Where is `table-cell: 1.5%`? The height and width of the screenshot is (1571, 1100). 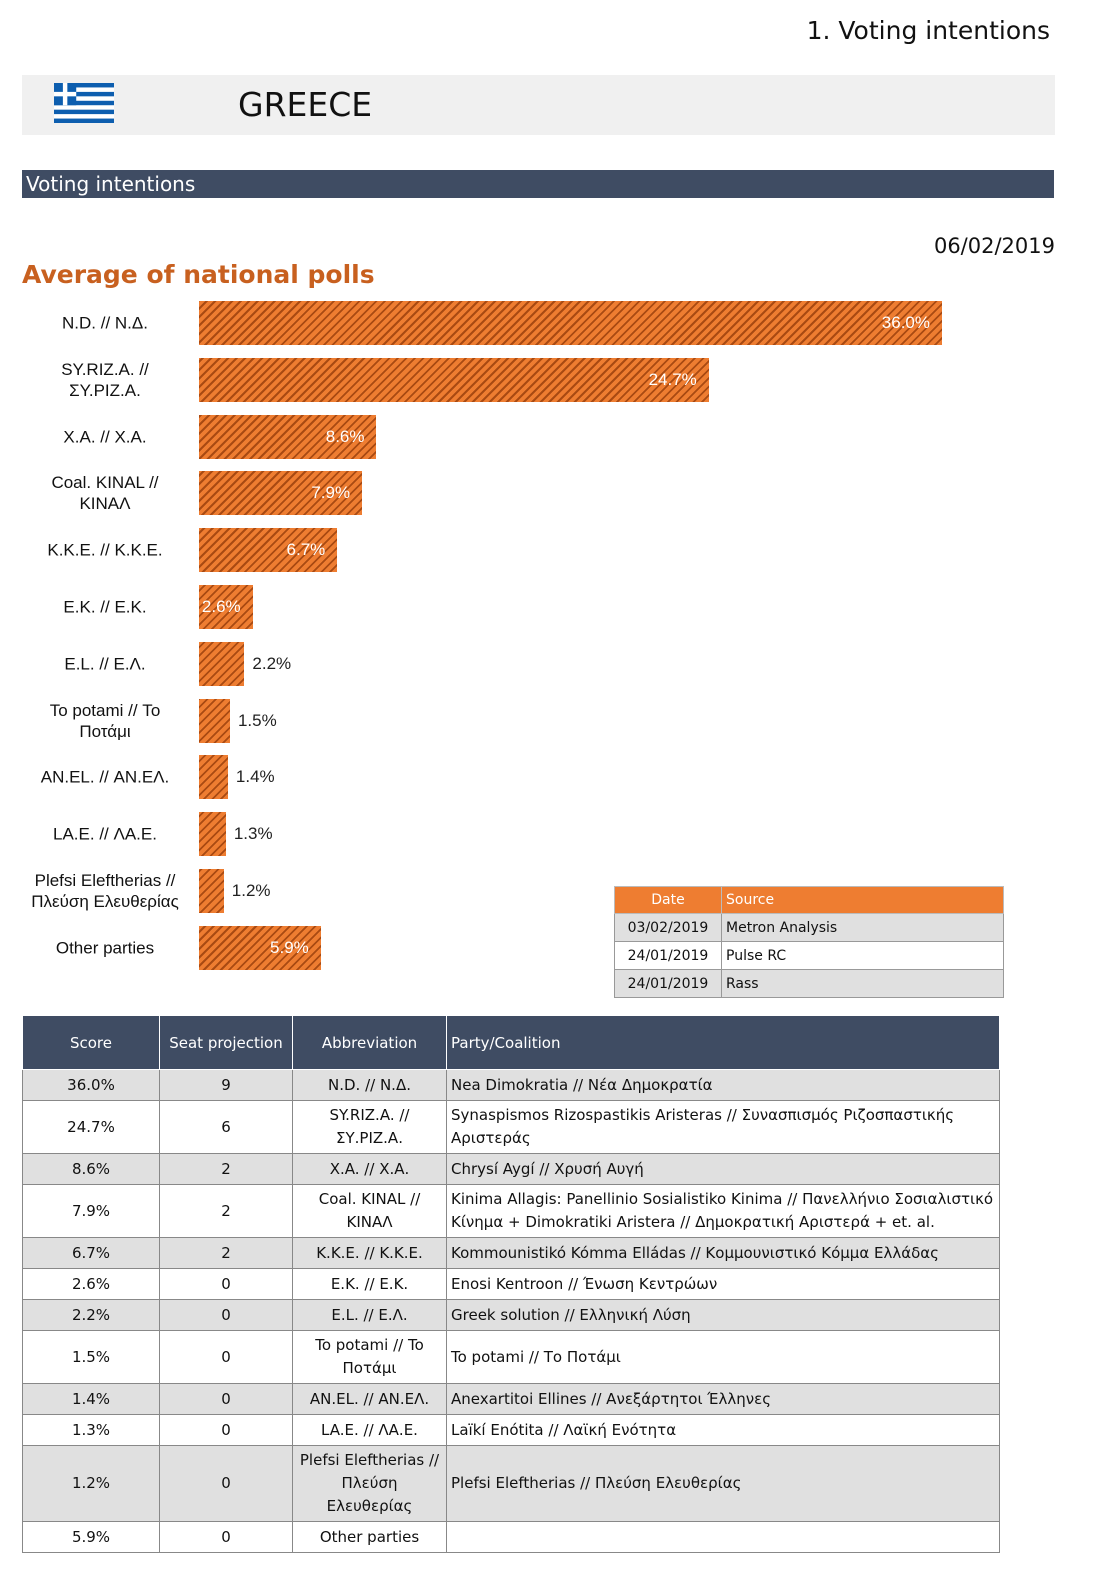 table-cell: 1.5% is located at coordinates (91, 1357).